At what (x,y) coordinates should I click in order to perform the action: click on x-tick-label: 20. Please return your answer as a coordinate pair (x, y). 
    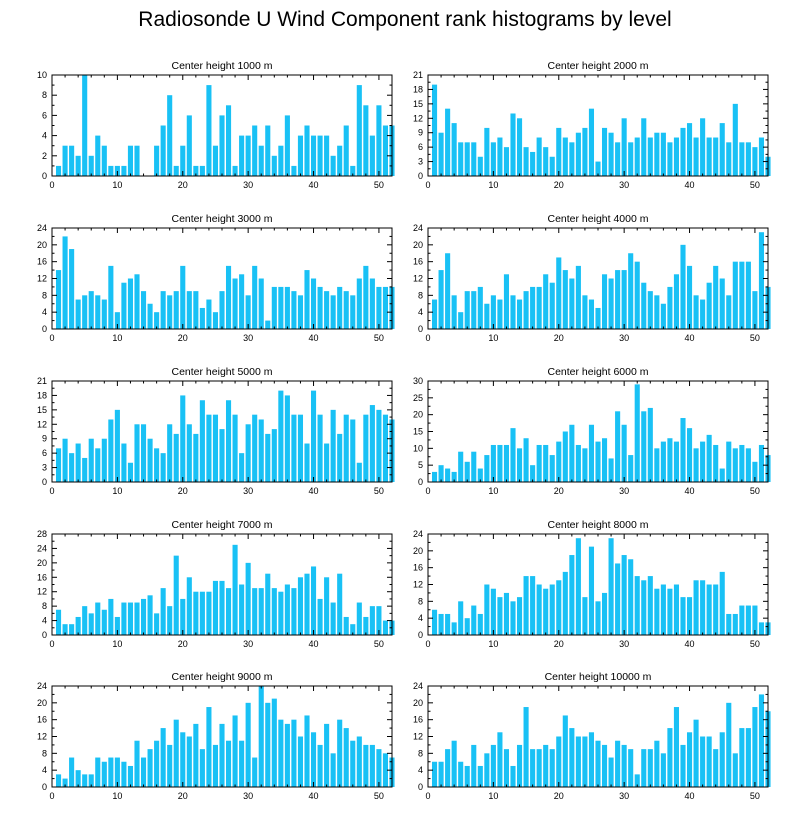
    Looking at the image, I should click on (183, 338).